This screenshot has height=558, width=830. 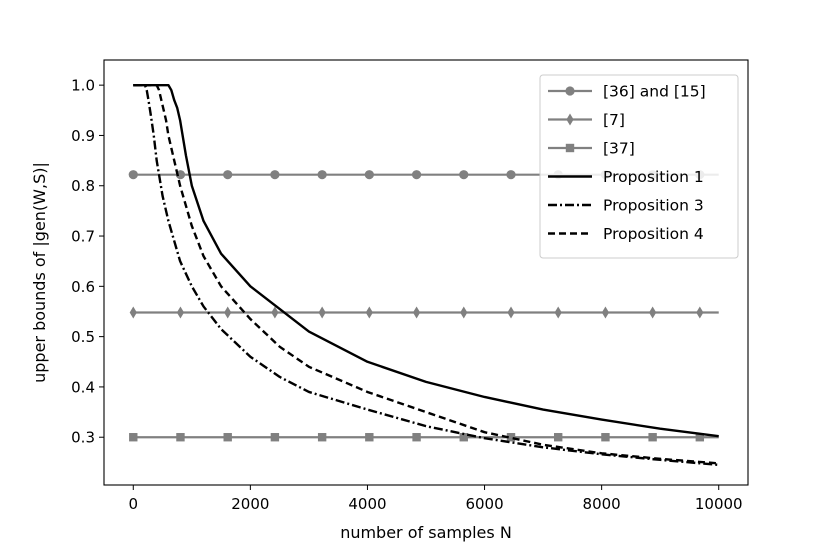 I want to click on x-tick-label: 2000, so click(x=250, y=504).